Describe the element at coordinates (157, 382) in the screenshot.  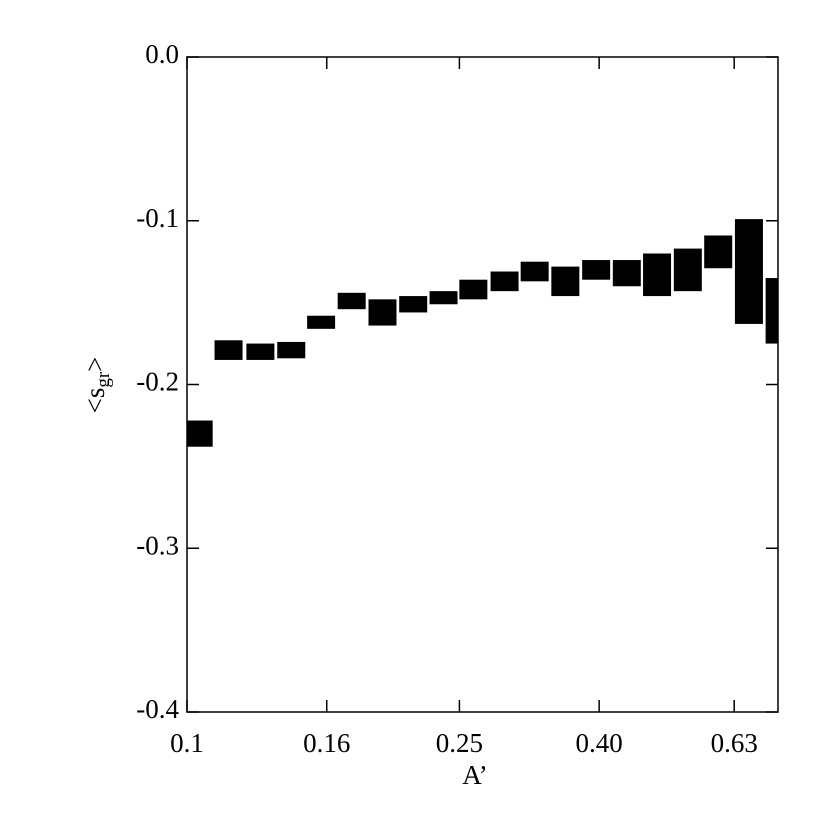
I see `y-tick-label: -0.2` at that location.